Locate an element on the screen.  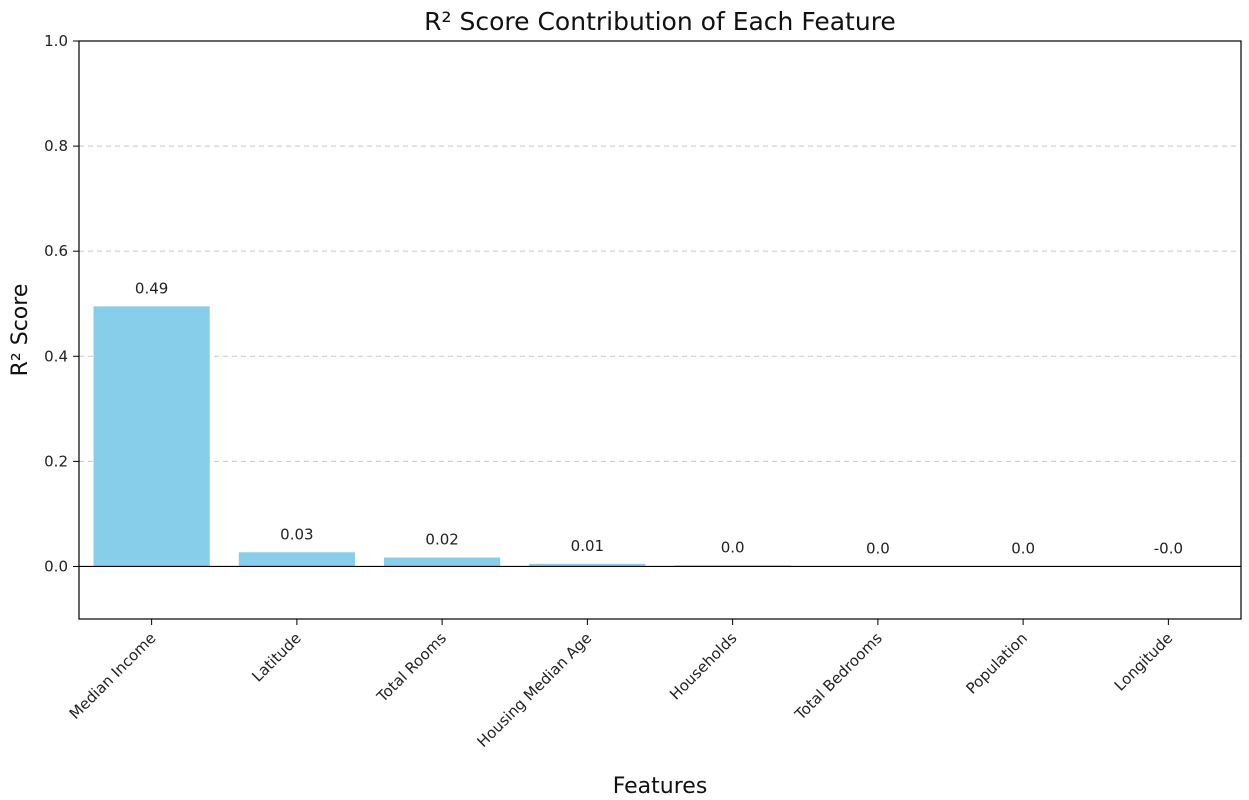
x-tick-label: Median Income is located at coordinates (113, 676).